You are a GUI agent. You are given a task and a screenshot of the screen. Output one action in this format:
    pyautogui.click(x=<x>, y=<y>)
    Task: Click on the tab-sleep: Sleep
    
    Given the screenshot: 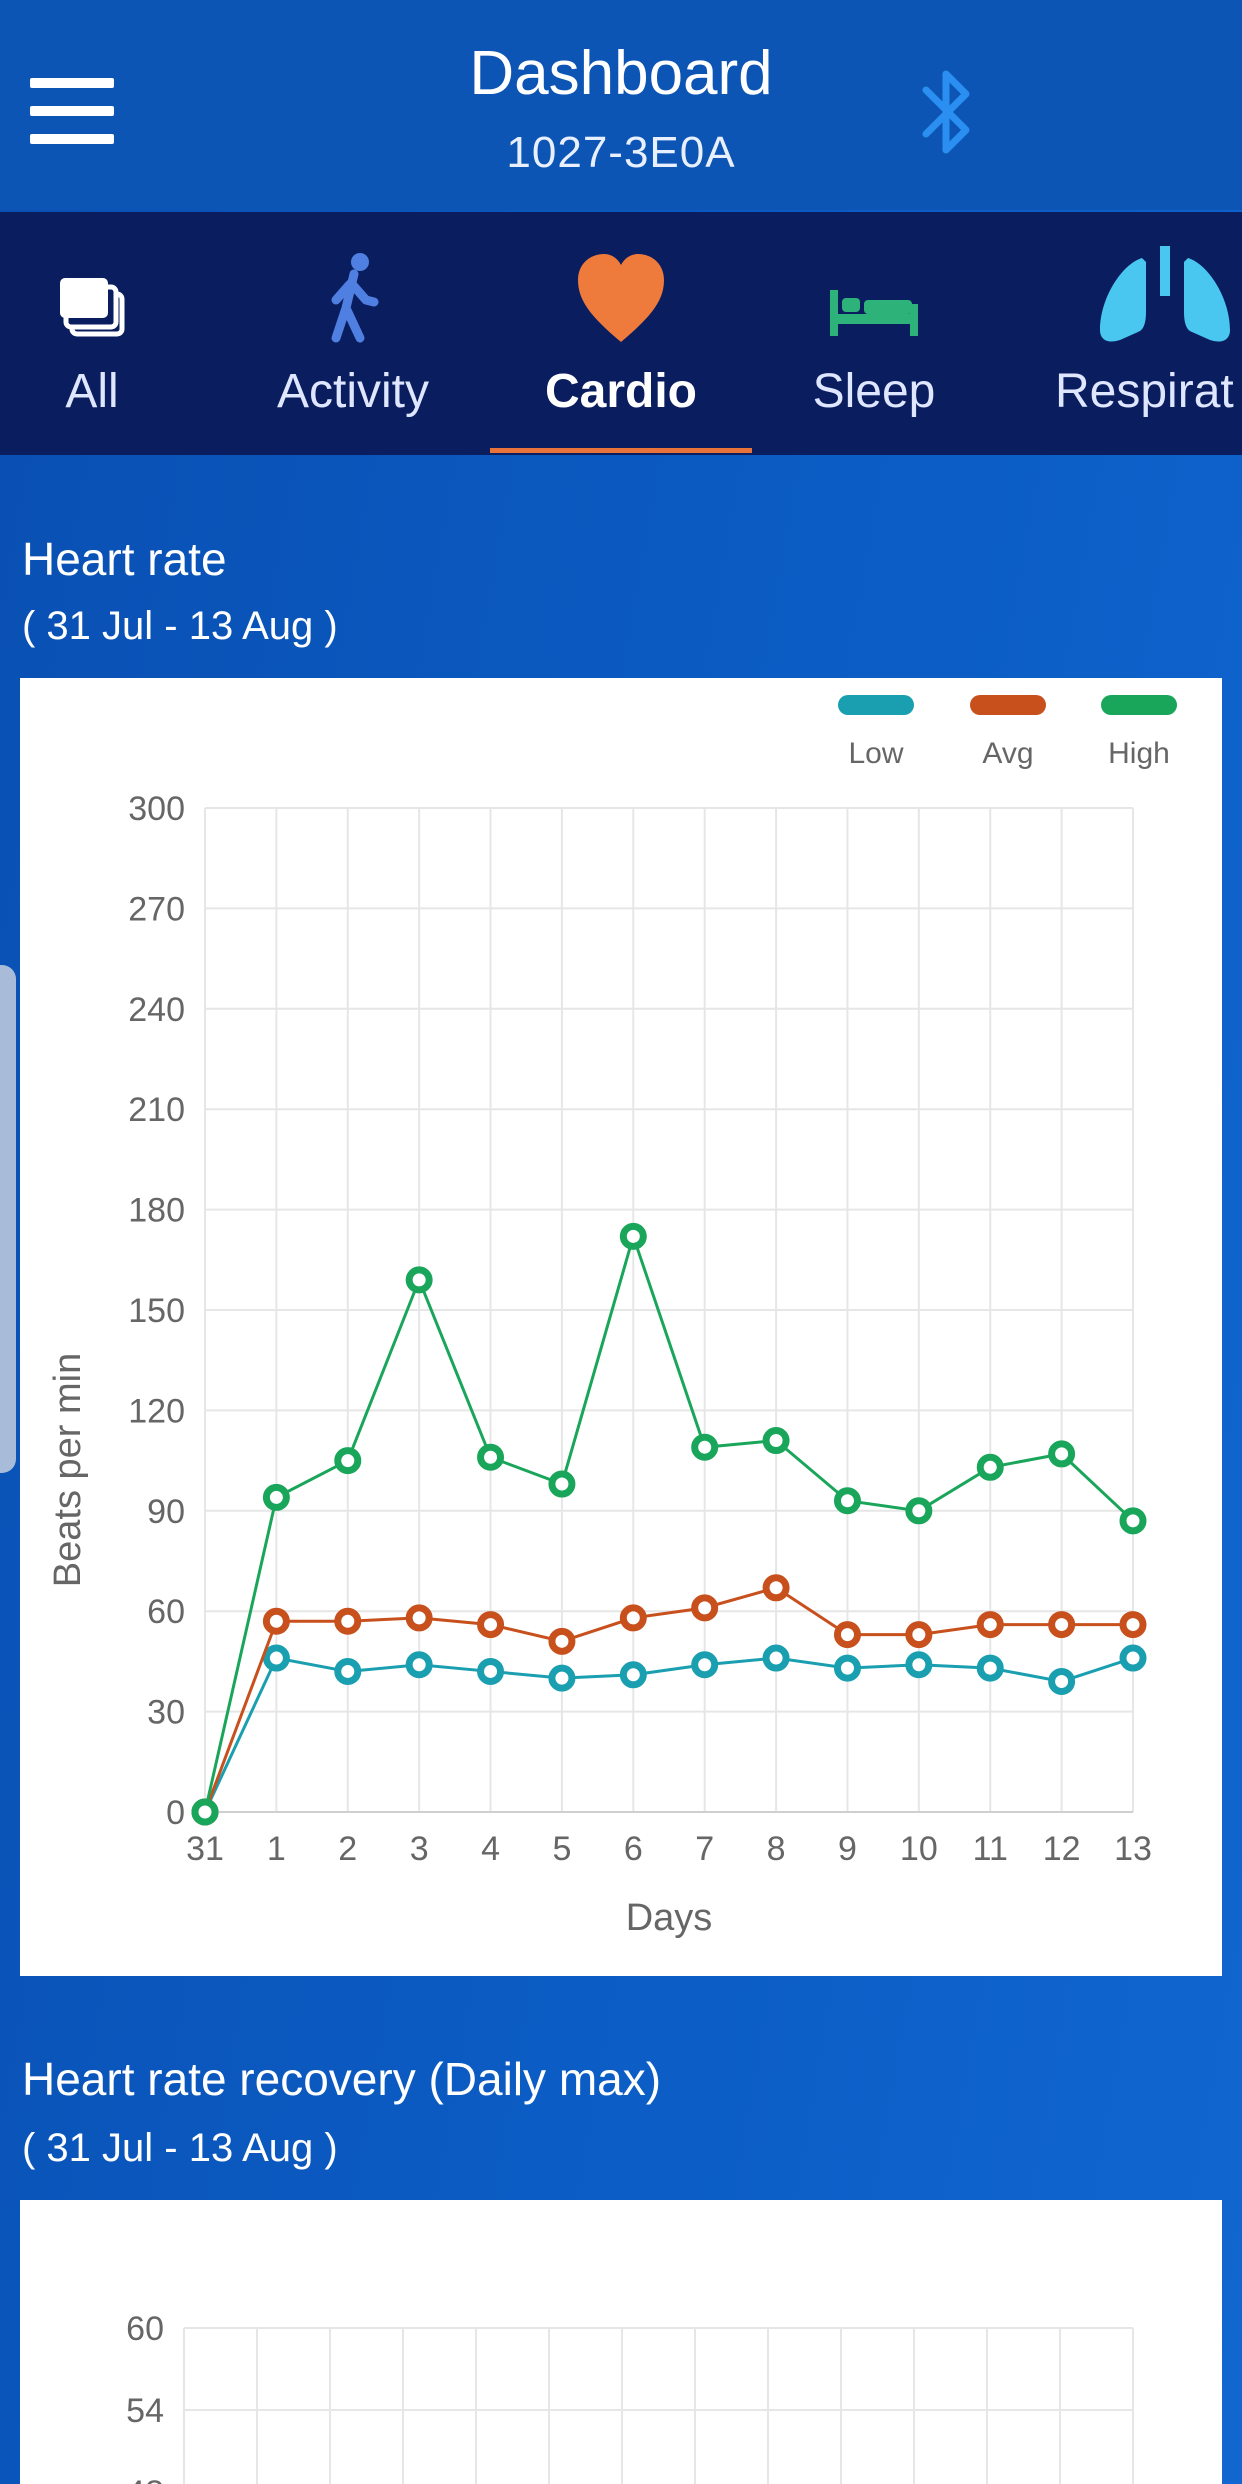 What is the action you would take?
    pyautogui.click(x=874, y=333)
    